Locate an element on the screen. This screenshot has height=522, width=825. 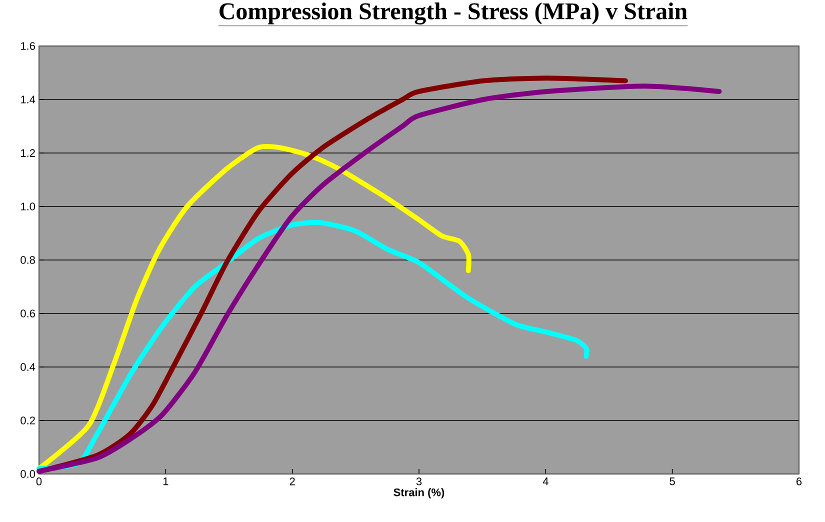
y-tick-label: 1.6 is located at coordinates (28, 46).